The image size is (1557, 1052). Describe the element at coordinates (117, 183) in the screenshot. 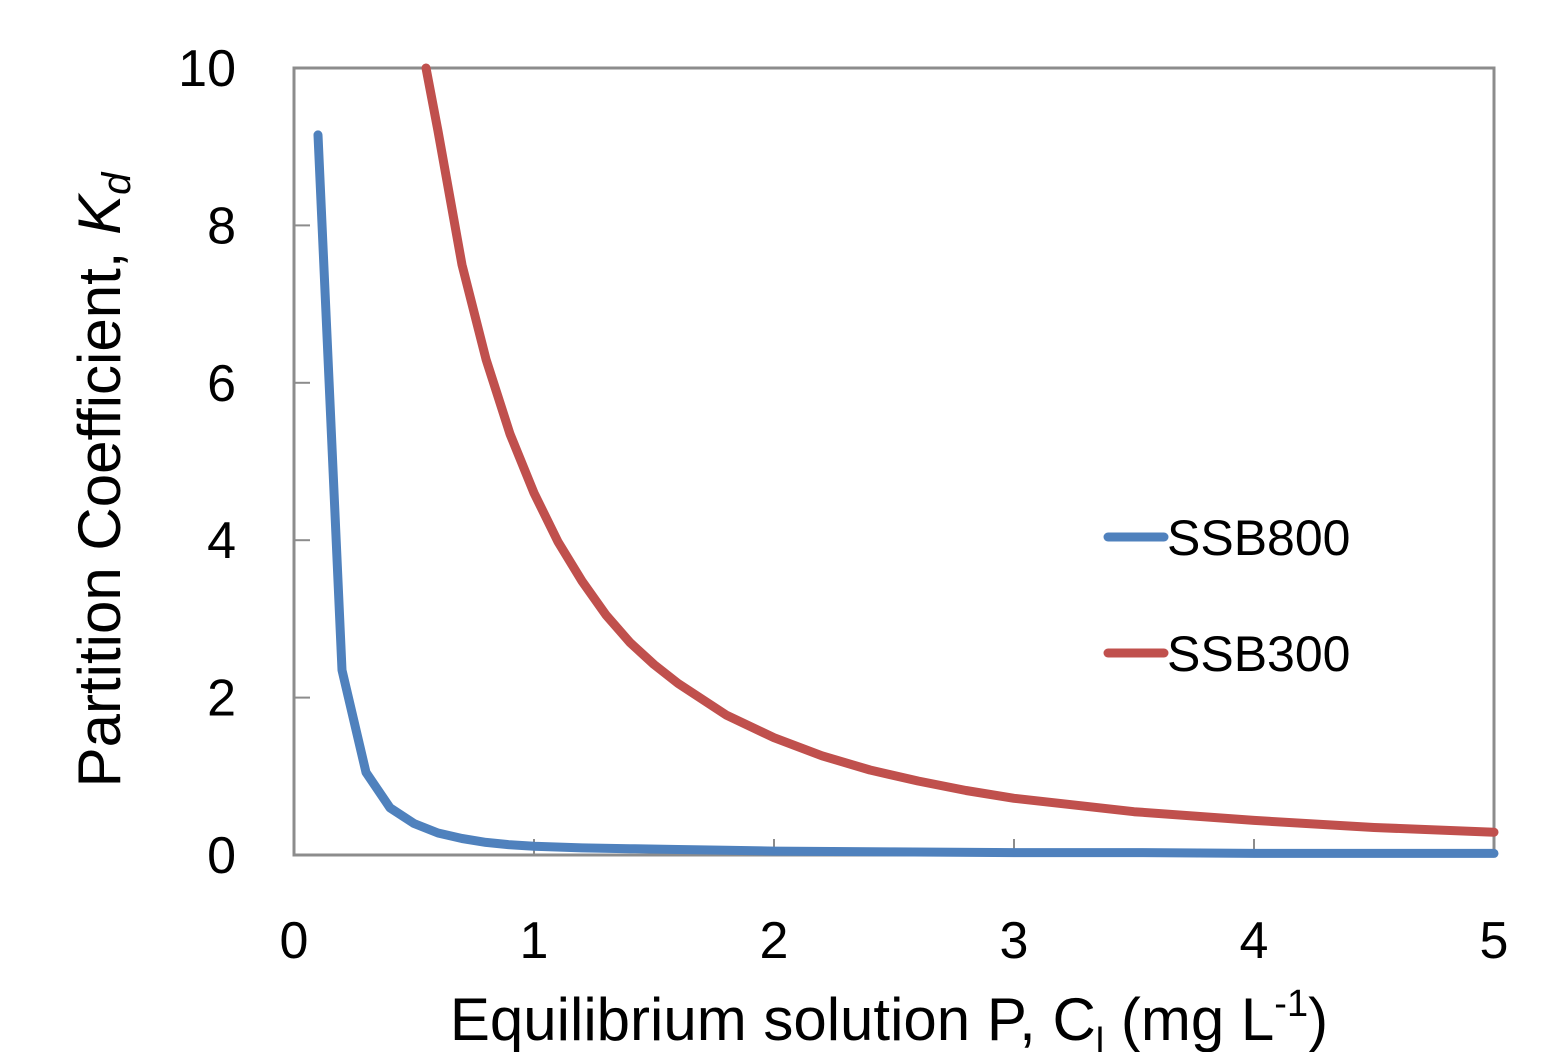

I see `y-axis-title-subscript: d` at that location.